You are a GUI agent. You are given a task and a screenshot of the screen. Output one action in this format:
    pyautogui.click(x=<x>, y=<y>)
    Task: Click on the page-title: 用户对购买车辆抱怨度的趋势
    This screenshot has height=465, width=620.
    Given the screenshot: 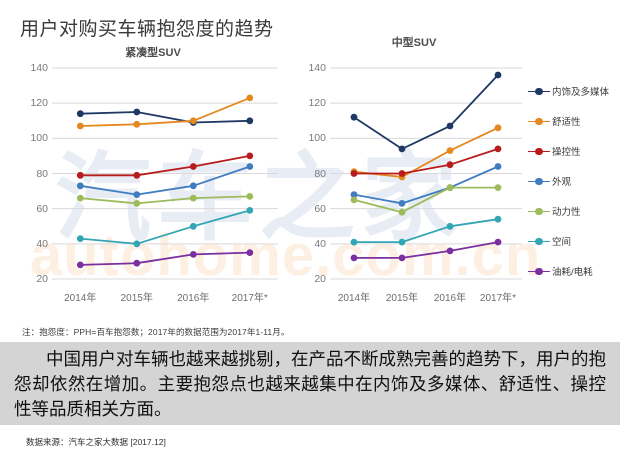 What is the action you would take?
    pyautogui.click(x=147, y=29)
    